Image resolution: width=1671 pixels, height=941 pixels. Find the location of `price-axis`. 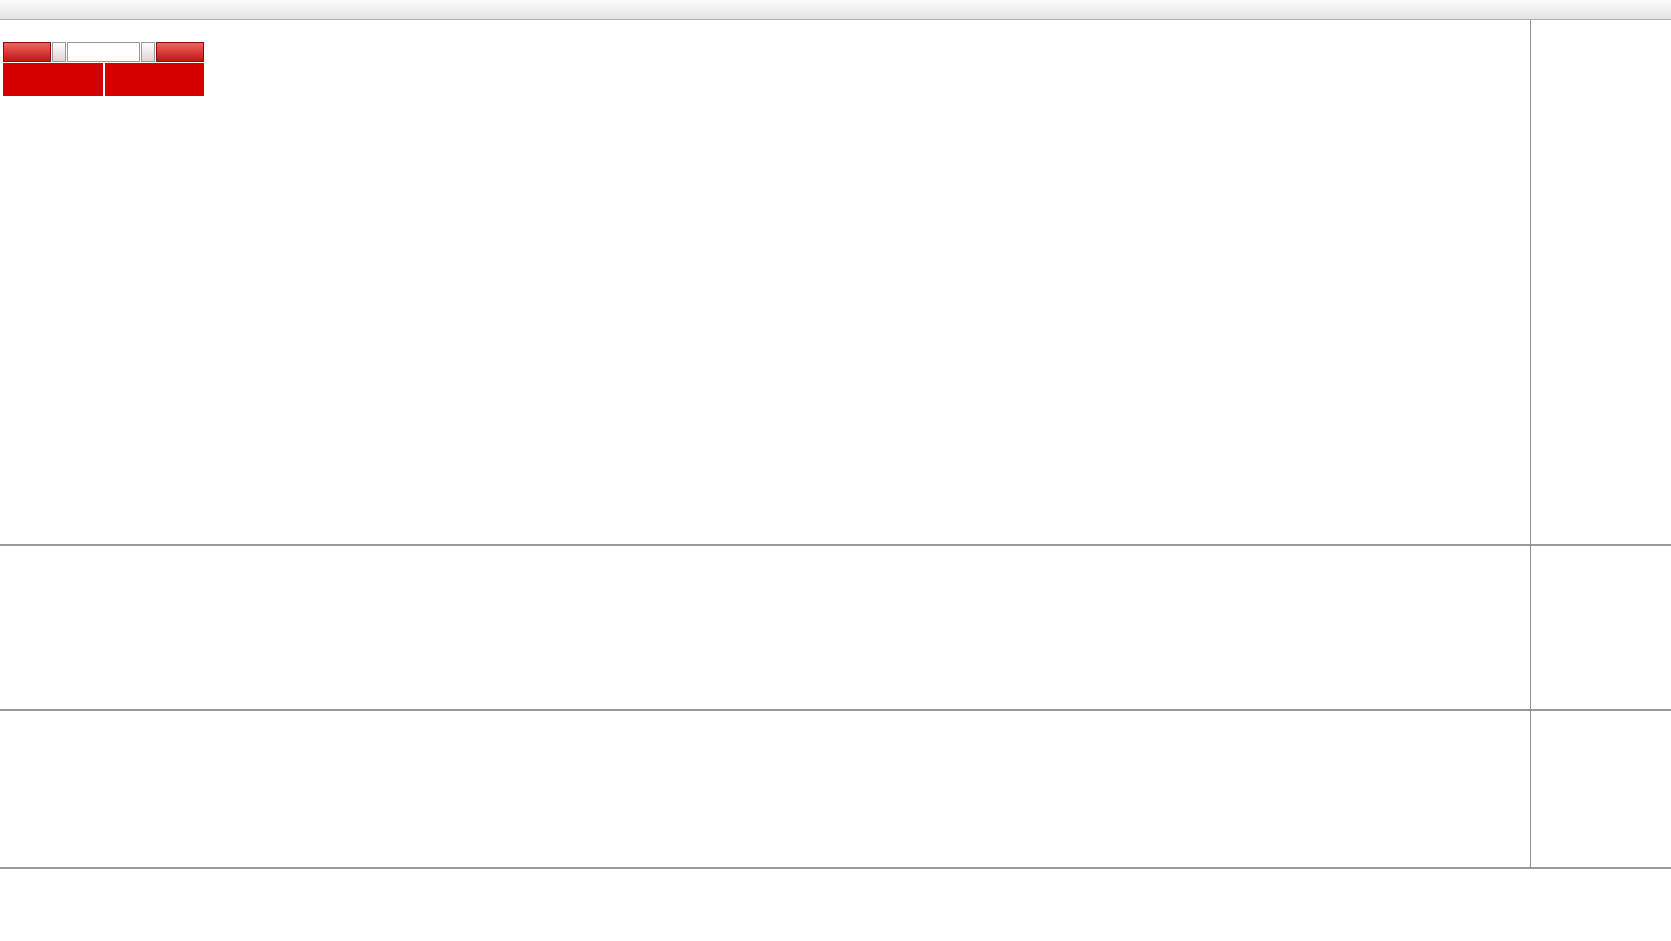

price-axis is located at coordinates (1600, 444).